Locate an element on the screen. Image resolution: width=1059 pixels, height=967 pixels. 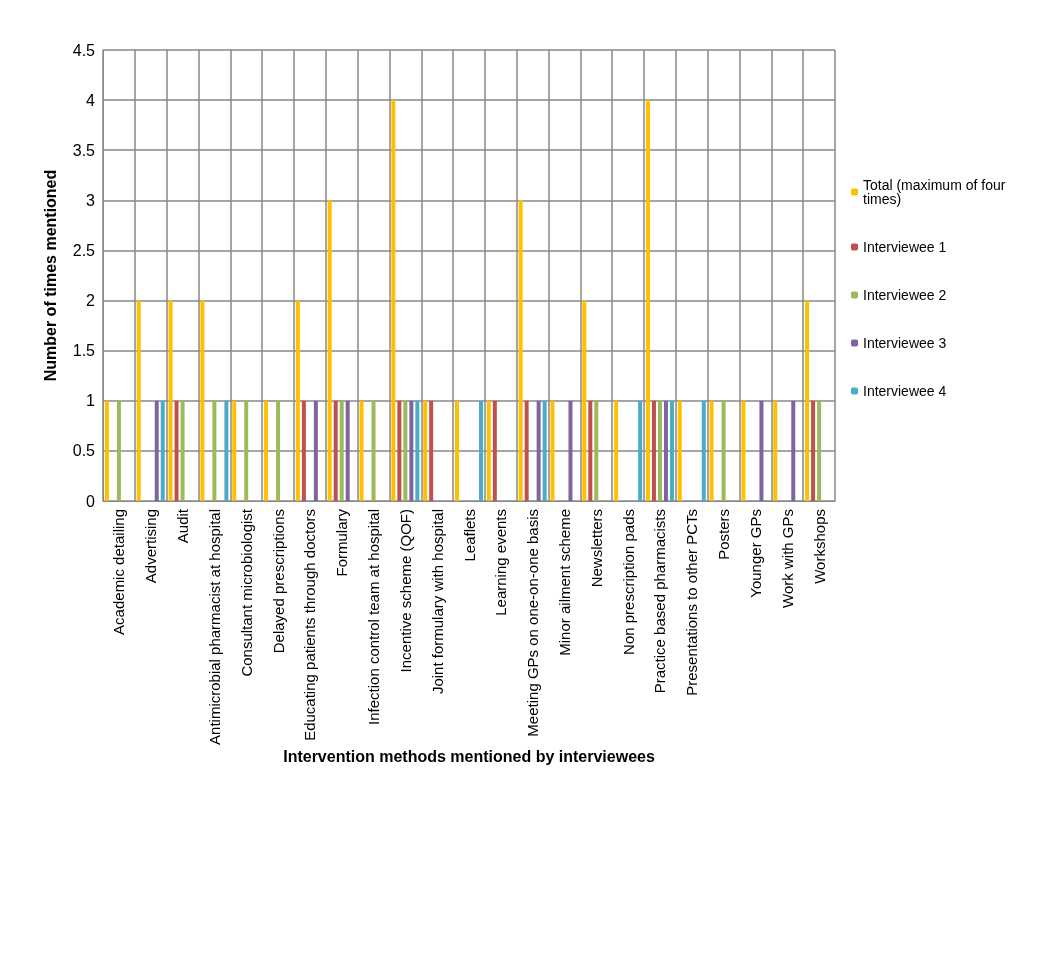
x-axis-title: Intervention methods mentioned by interviewees is located at coordinates (469, 757).